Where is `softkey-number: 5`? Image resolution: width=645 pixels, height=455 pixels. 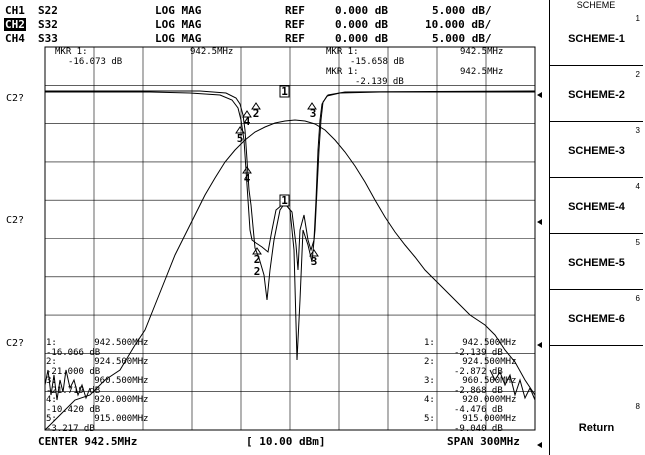
softkey-number: 5 is located at coordinates (637, 242).